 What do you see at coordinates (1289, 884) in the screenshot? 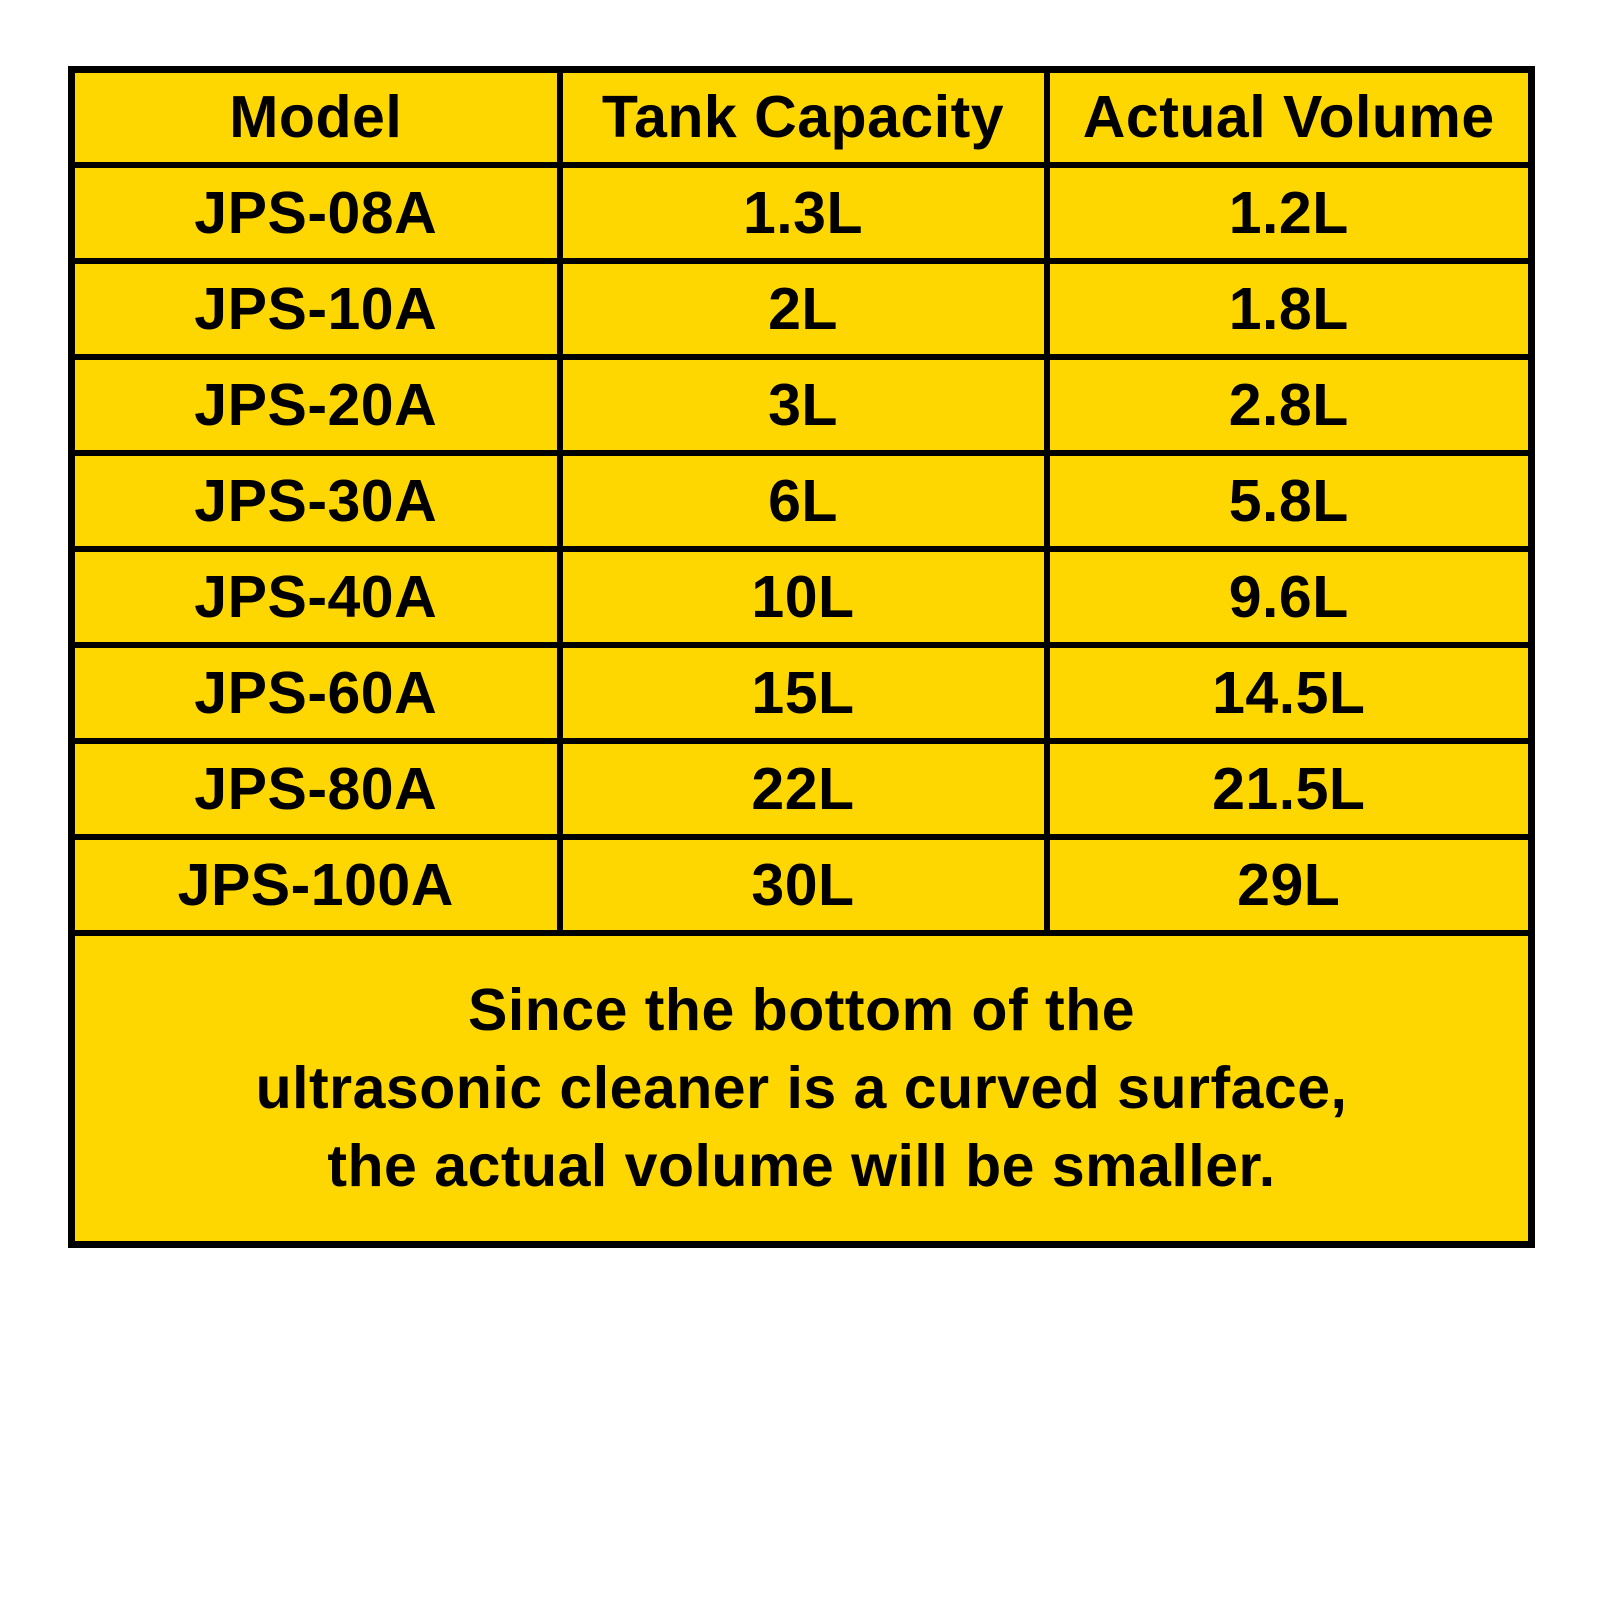
I see `cell-actual-volume: 29L` at bounding box center [1289, 884].